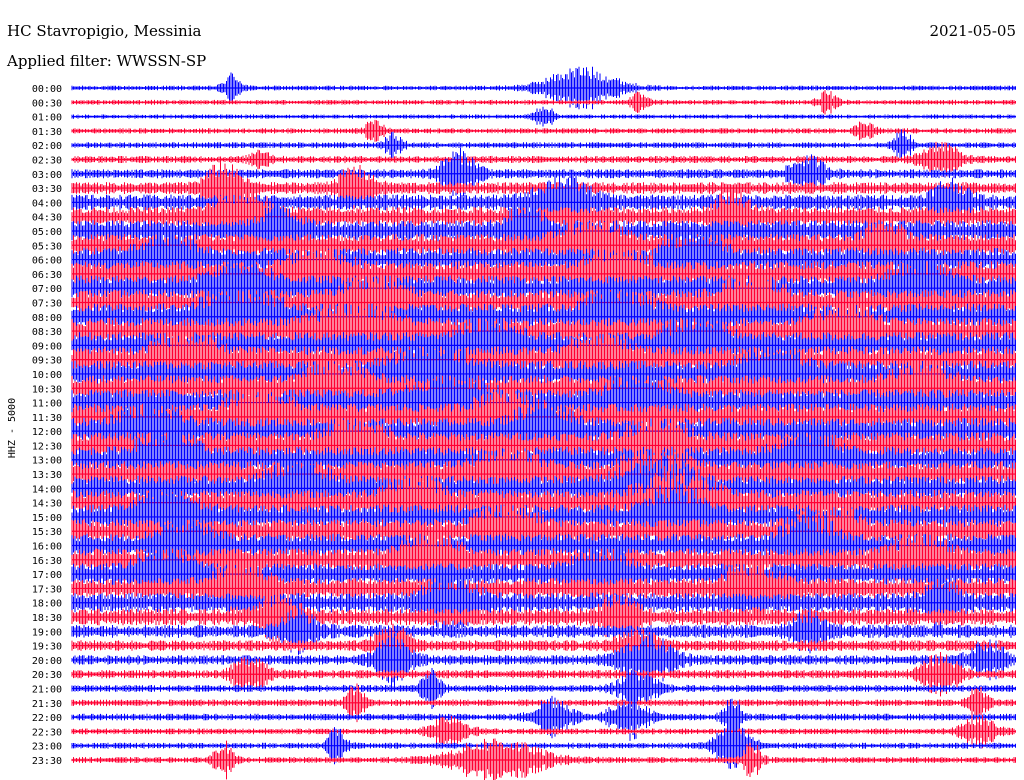  I want to click on station-title: HC Stavropigio, Messinia, so click(104, 31).